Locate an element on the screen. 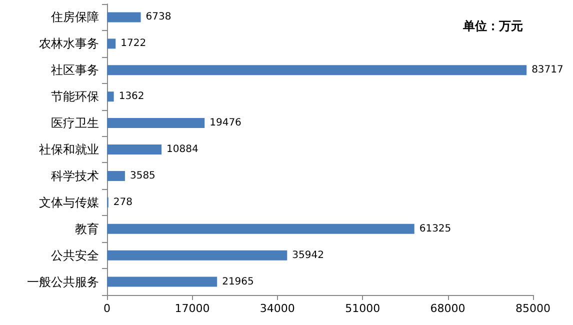 Image resolution: width=573 pixels, height=325 pixels. annotation: 单位：万元 is located at coordinates (492, 26).